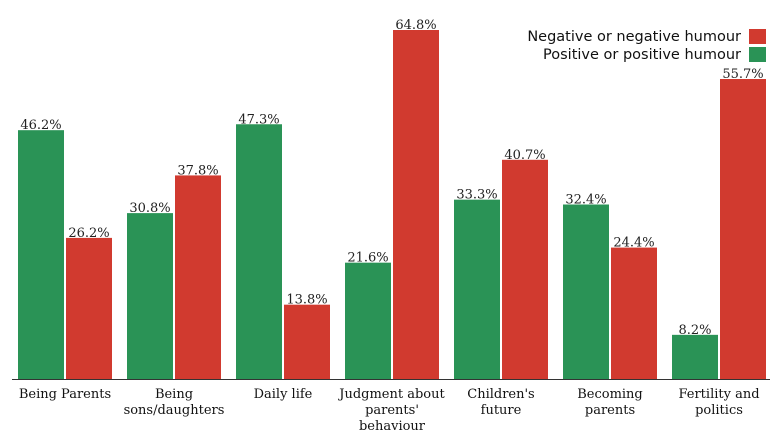 This screenshot has width=776, height=442. I want to click on value-label-negative-0: 26.2%, so click(88, 233).